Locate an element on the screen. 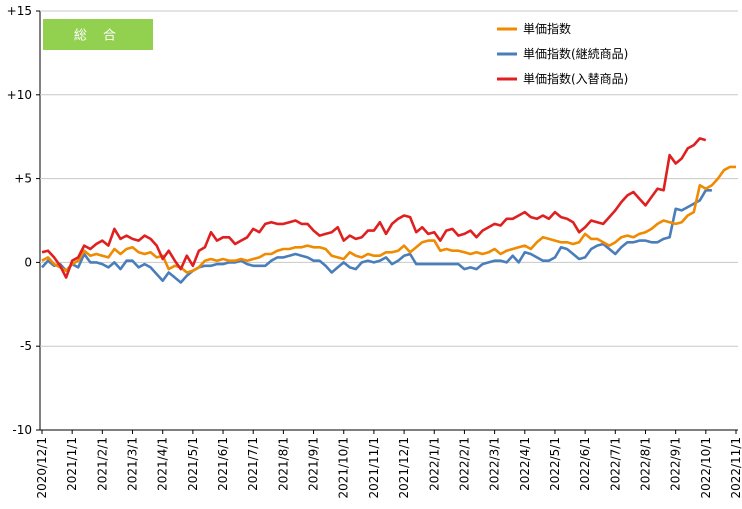  x-tick-label: 2022/2/1 is located at coordinates (464, 464).